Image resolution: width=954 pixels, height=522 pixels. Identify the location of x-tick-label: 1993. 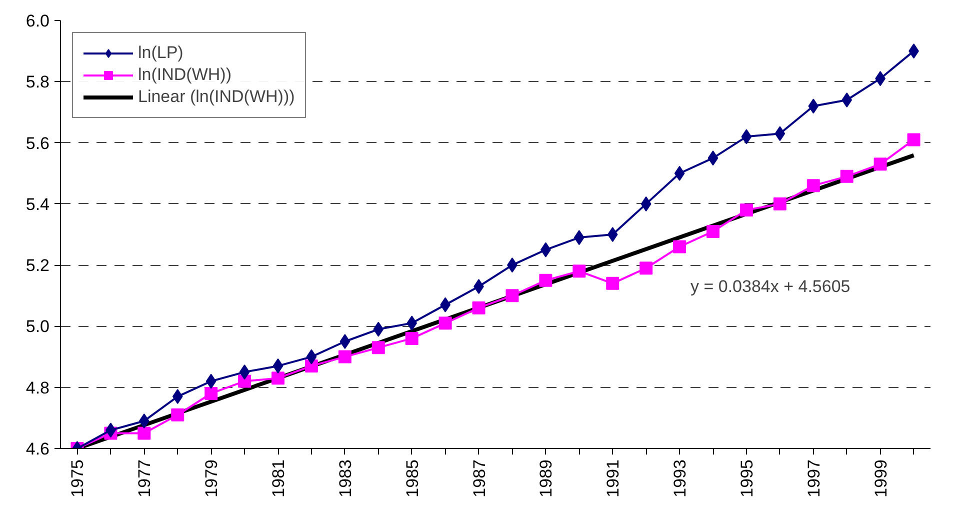
(680, 478).